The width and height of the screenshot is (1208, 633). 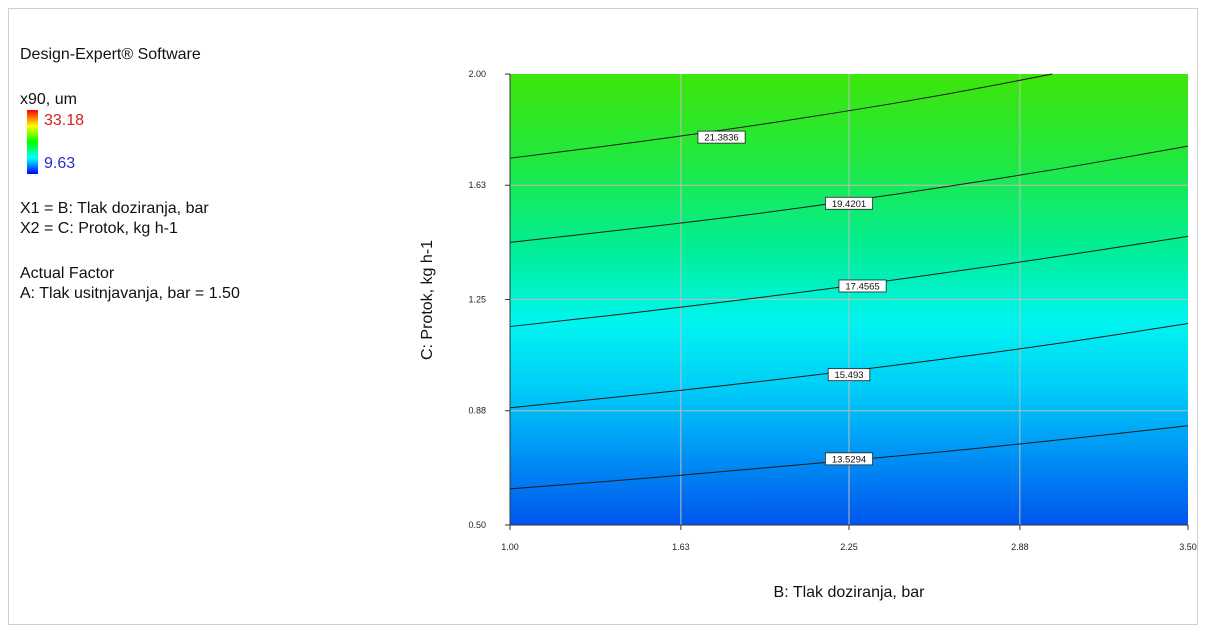 What do you see at coordinates (64, 120) in the screenshot?
I see `legend-max-value: 33.18` at bounding box center [64, 120].